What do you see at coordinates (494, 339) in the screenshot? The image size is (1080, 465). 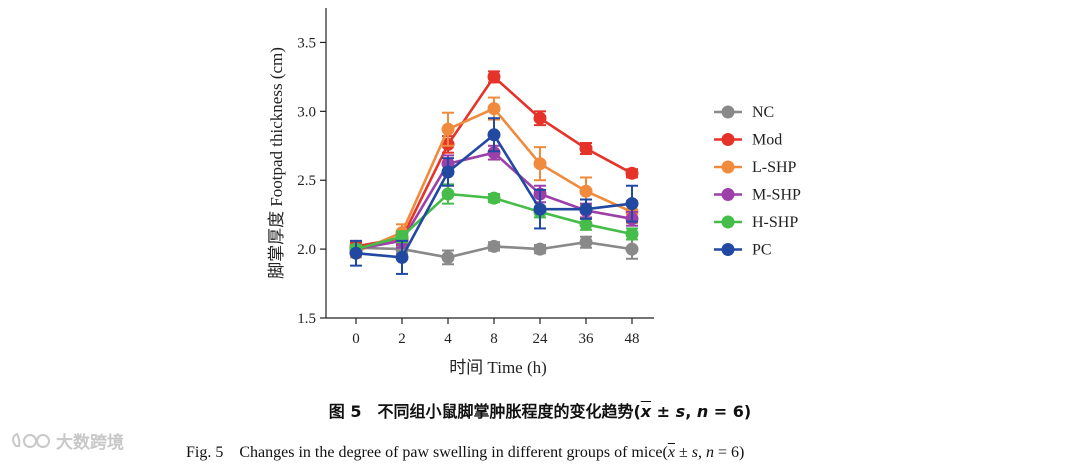 I see `x-tick-label: 8` at bounding box center [494, 339].